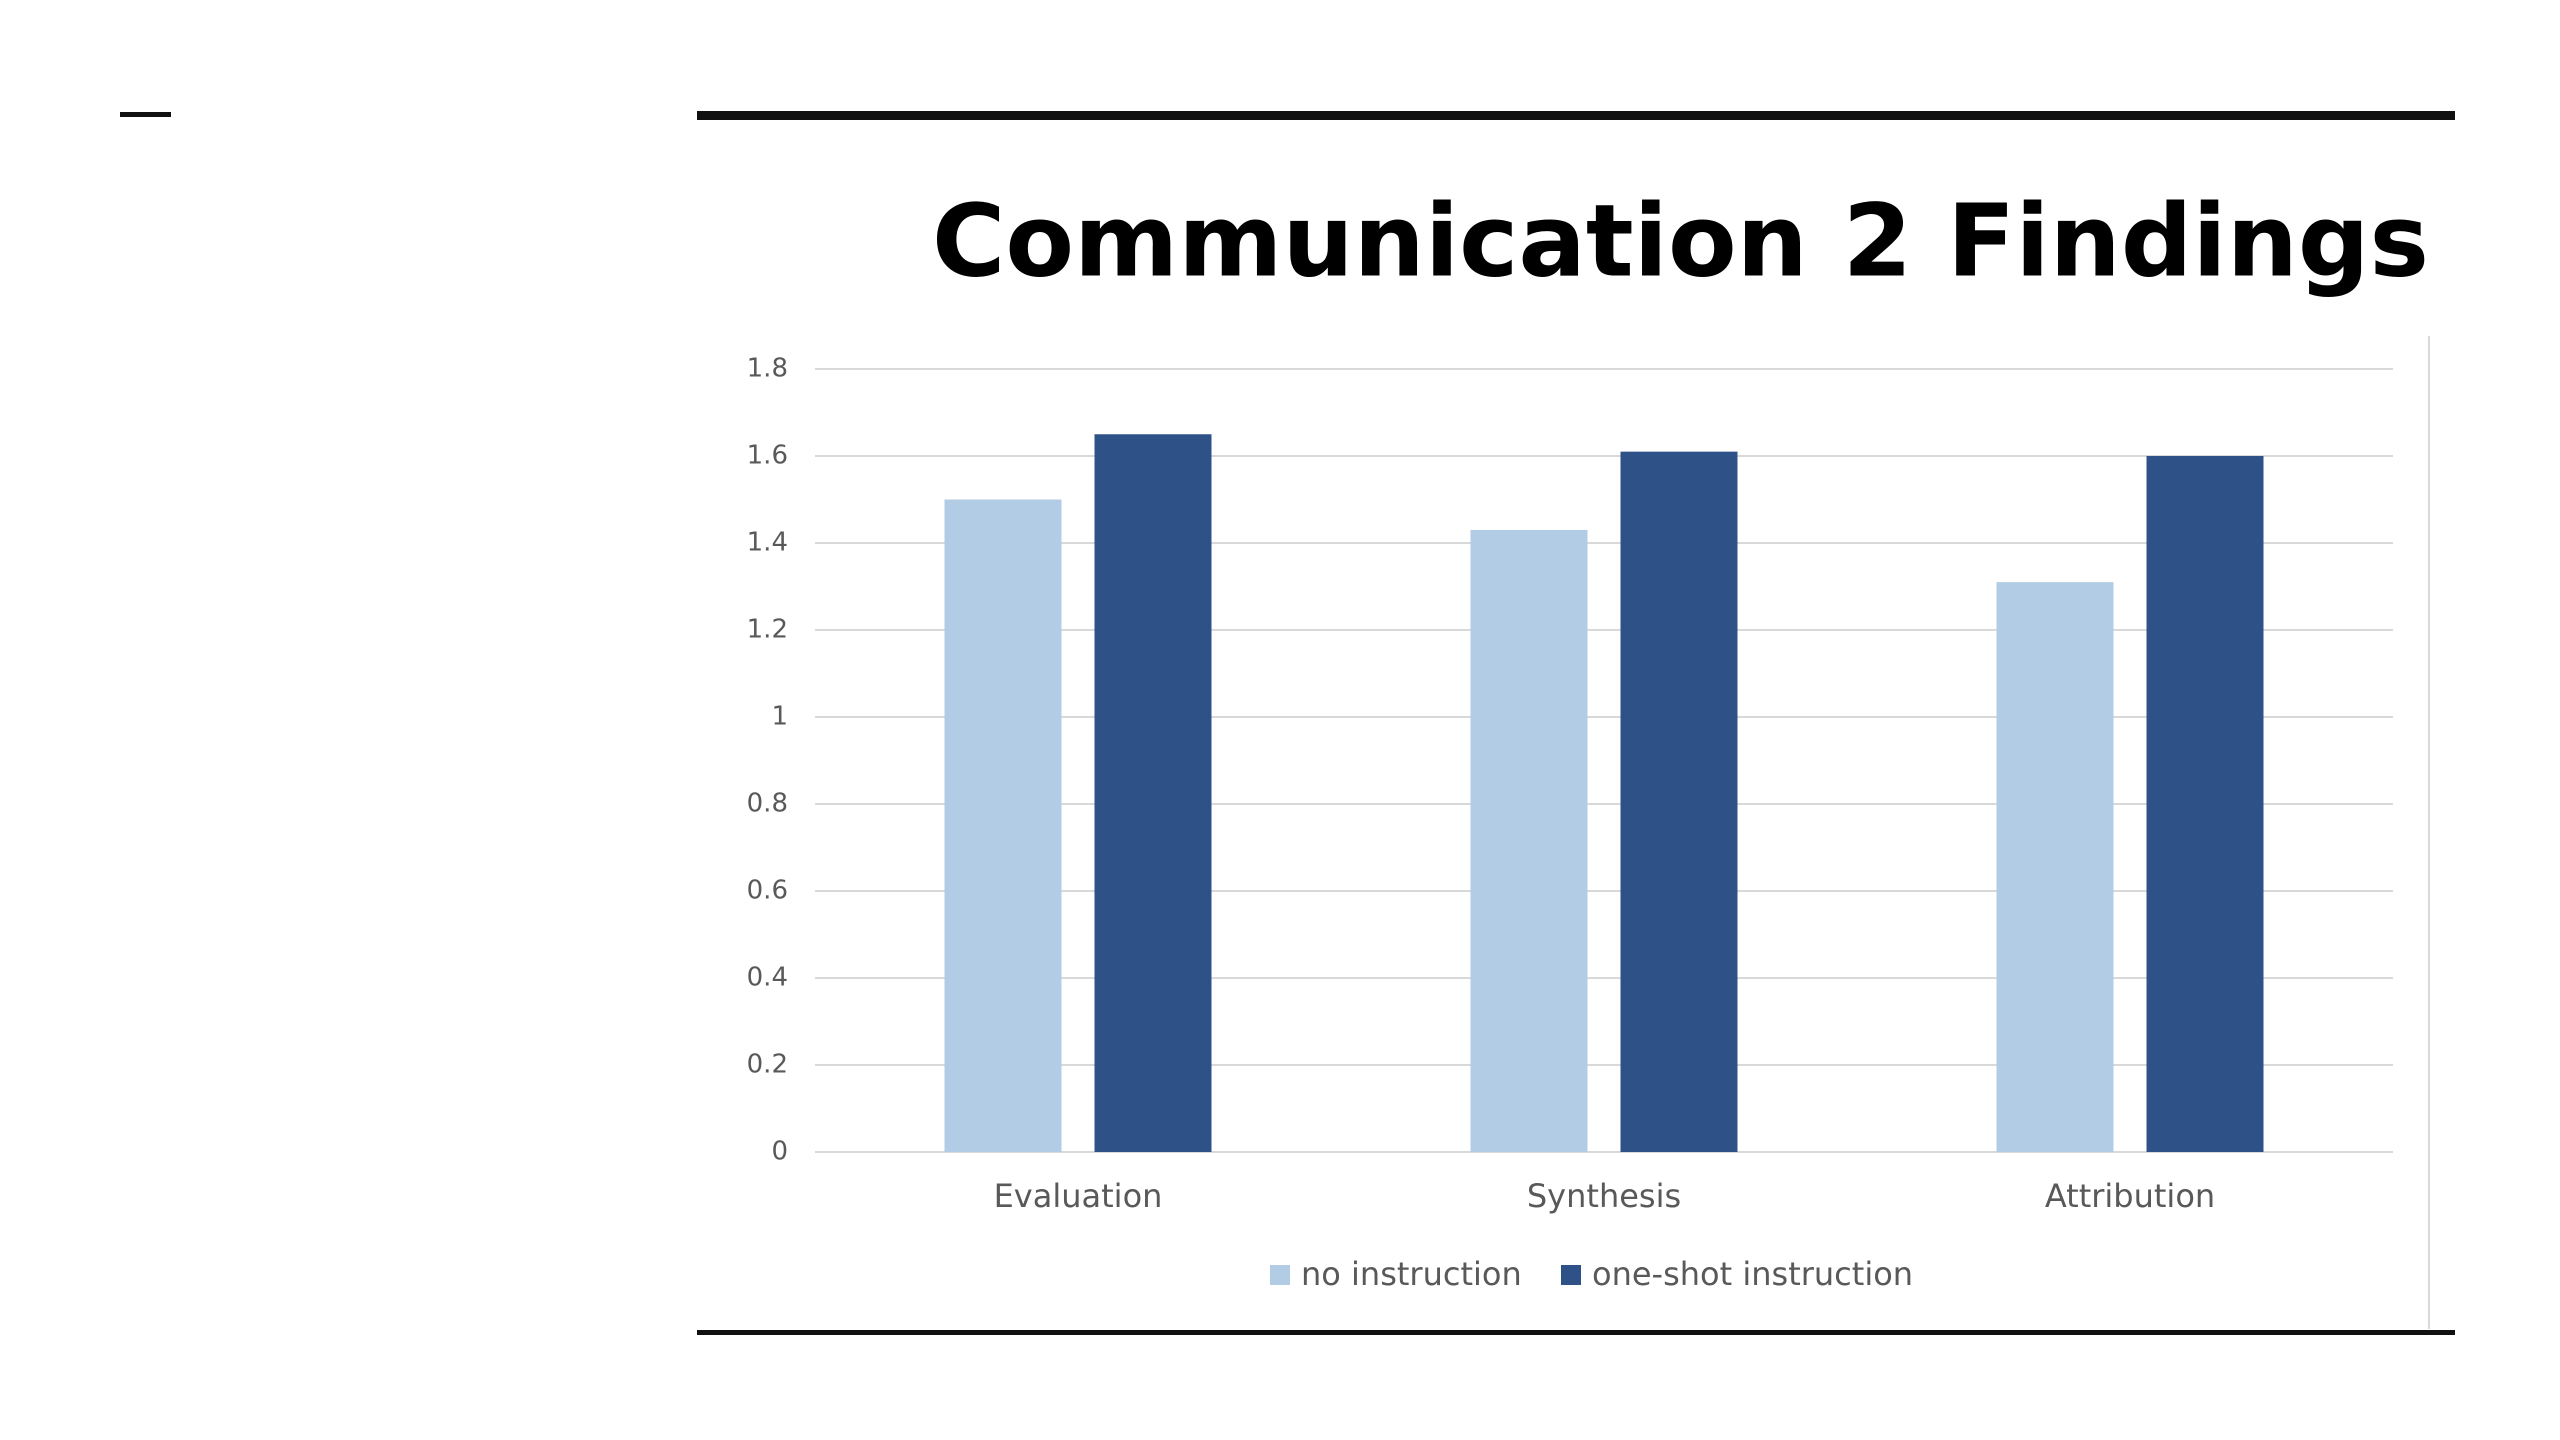  Describe the element at coordinates (779, 1152) in the screenshot. I see `y-tick-label: 0` at that location.